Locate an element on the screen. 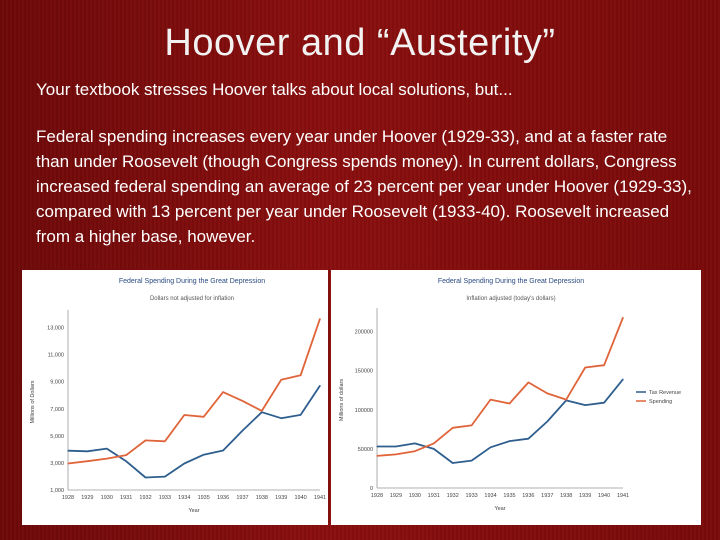 The image size is (720, 540). y-tick-label: 1,000 is located at coordinates (57, 491).